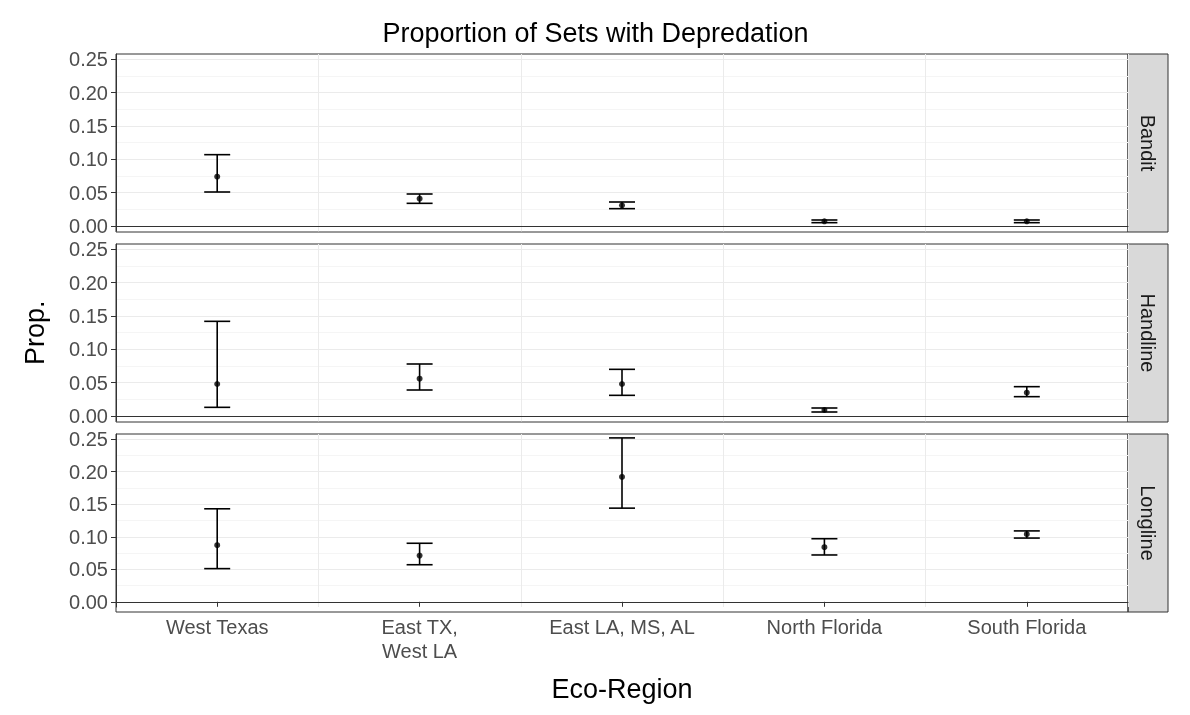 The width and height of the screenshot is (1190, 715). What do you see at coordinates (1027, 627) in the screenshot?
I see `x-tick-label: South Florida` at bounding box center [1027, 627].